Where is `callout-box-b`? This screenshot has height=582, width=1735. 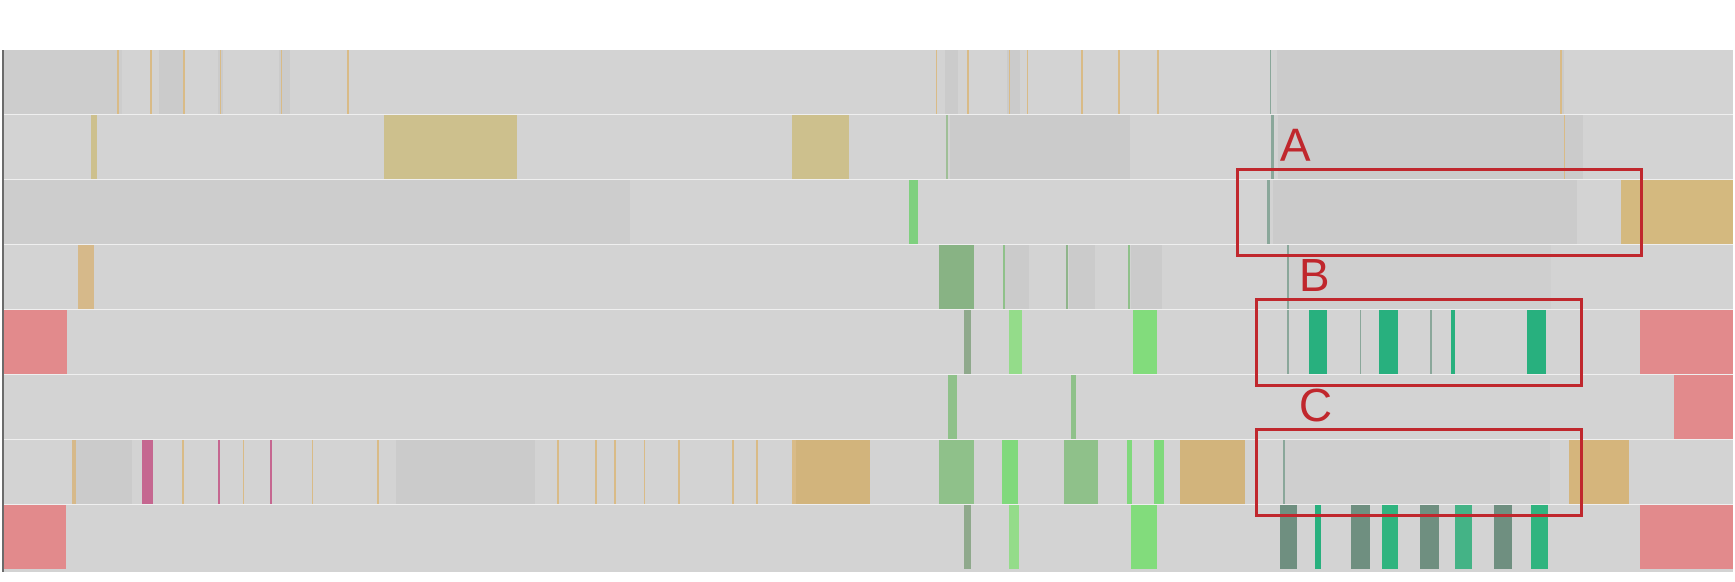 callout-box-b is located at coordinates (1418, 342).